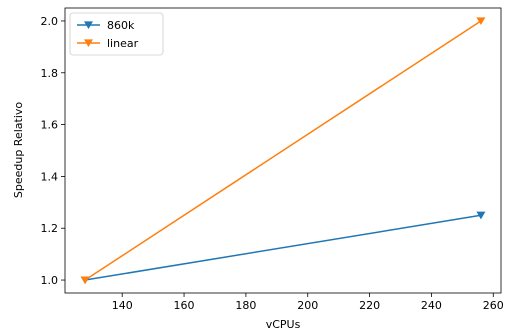 Image resolution: width=508 pixels, height=333 pixels. What do you see at coordinates (369, 305) in the screenshot?
I see `x-tick-label: 220` at bounding box center [369, 305].